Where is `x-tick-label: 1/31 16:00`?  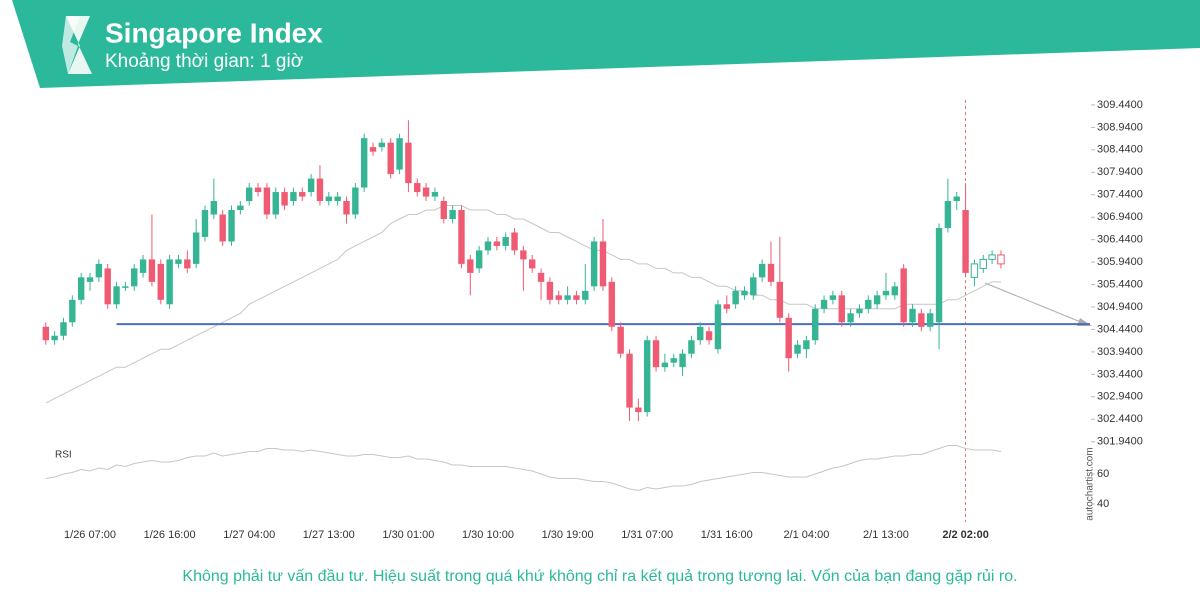 x-tick-label: 1/31 16:00 is located at coordinates (727, 535).